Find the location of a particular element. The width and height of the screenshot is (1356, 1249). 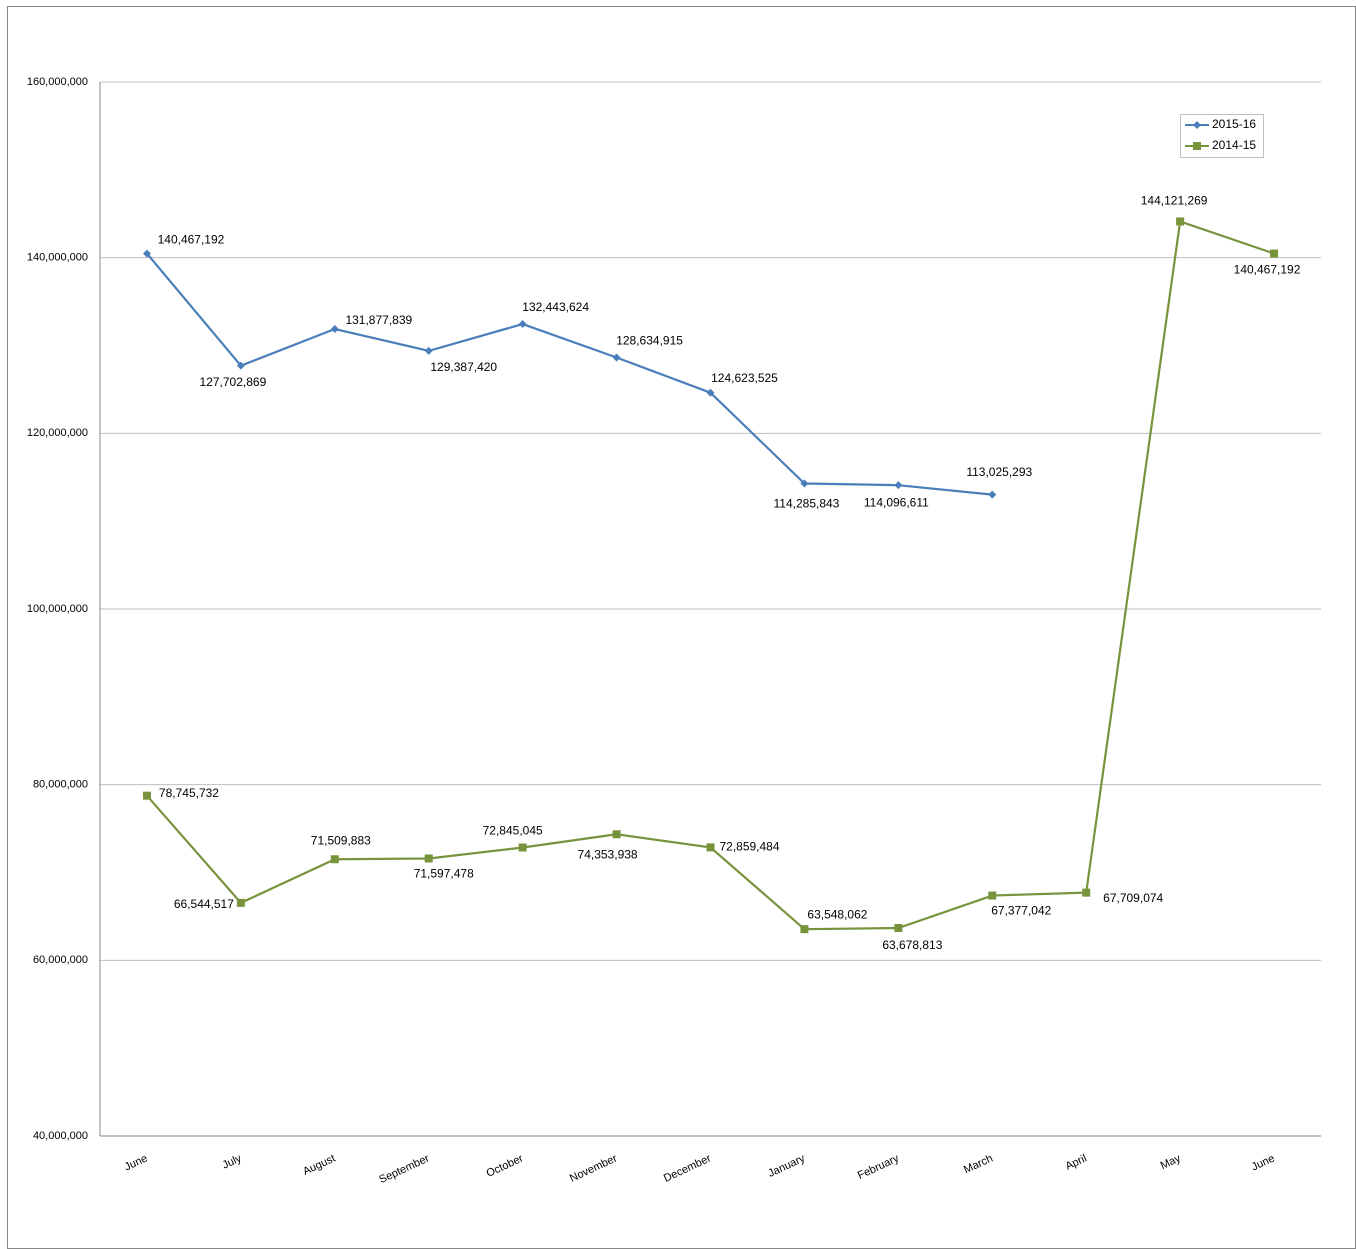

data-label: 63,548,062 is located at coordinates (837, 914).